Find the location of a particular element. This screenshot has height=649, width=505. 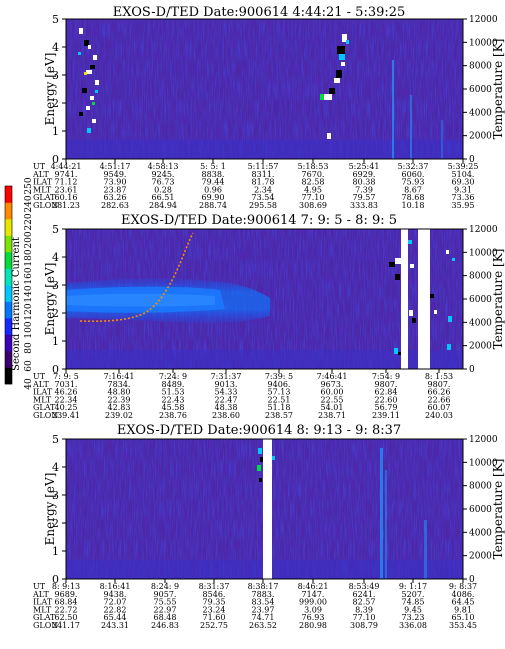

colorbar-tick-label: 40 is located at coordinates (29, 384).